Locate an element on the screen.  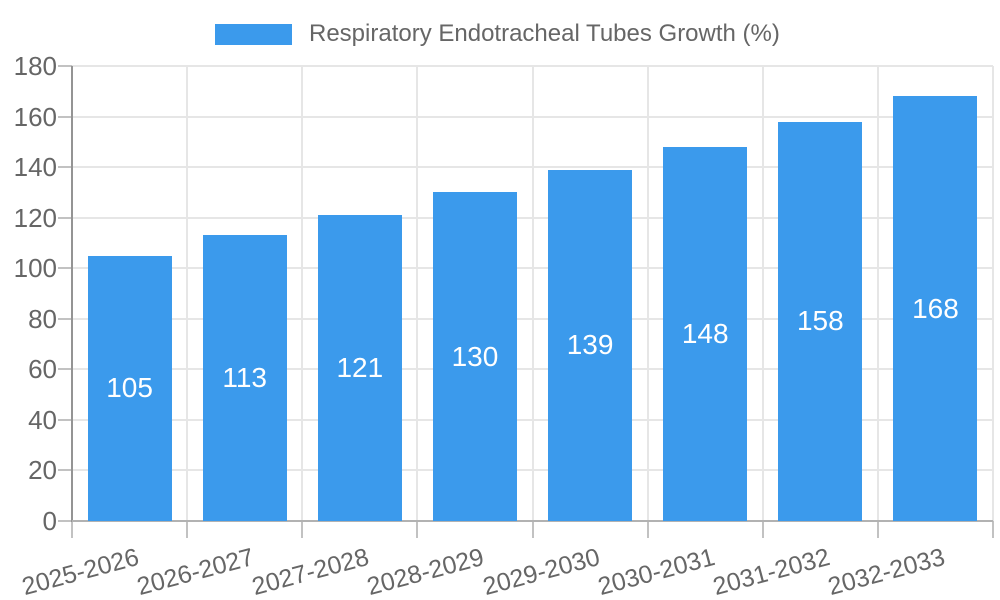
y-tick-label: 160 is located at coordinates (35, 116).